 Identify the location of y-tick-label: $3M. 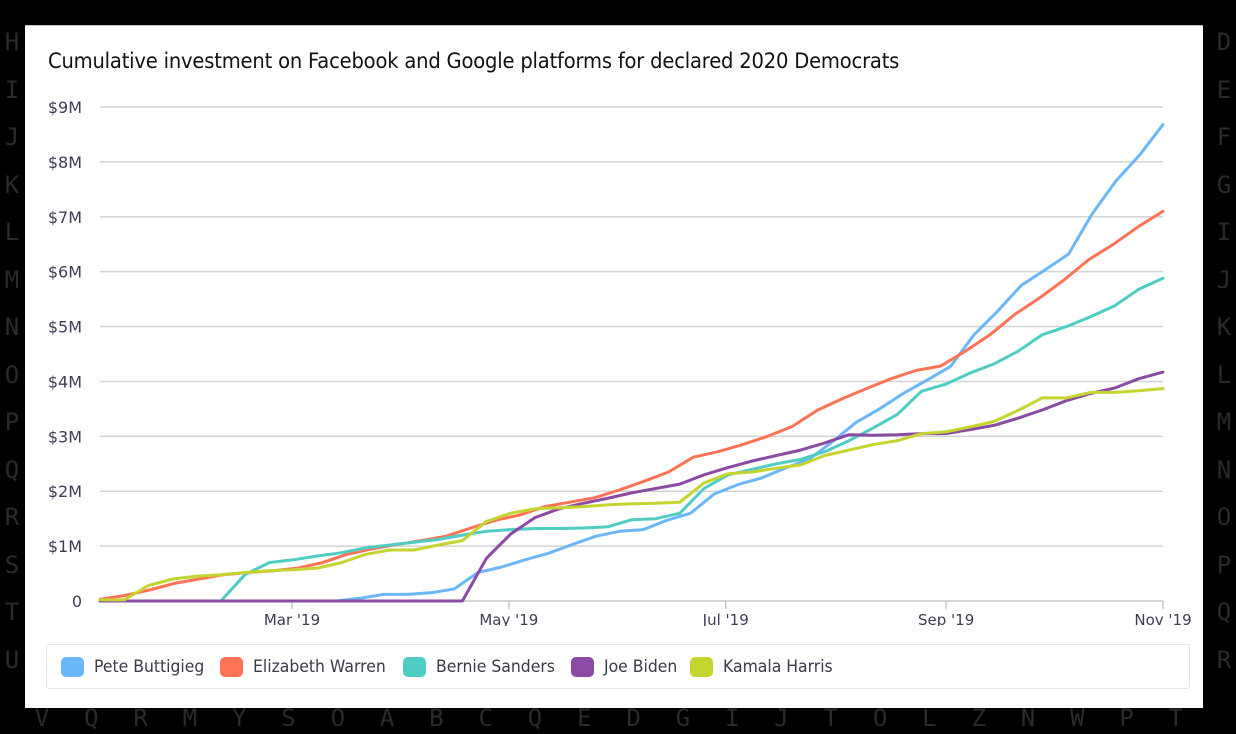
(65, 436).